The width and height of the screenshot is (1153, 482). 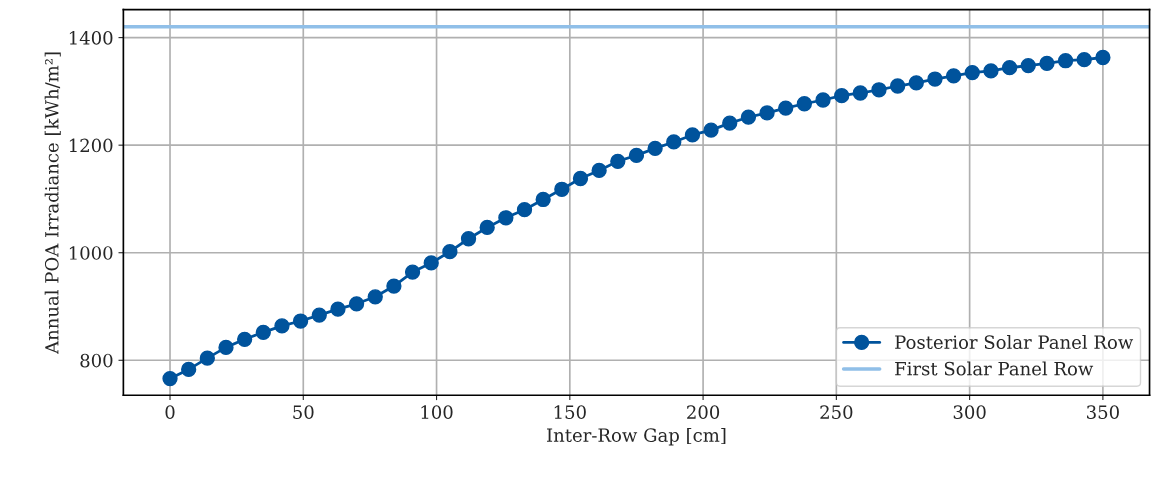 I want to click on x-tick-label: 50, so click(x=303, y=412).